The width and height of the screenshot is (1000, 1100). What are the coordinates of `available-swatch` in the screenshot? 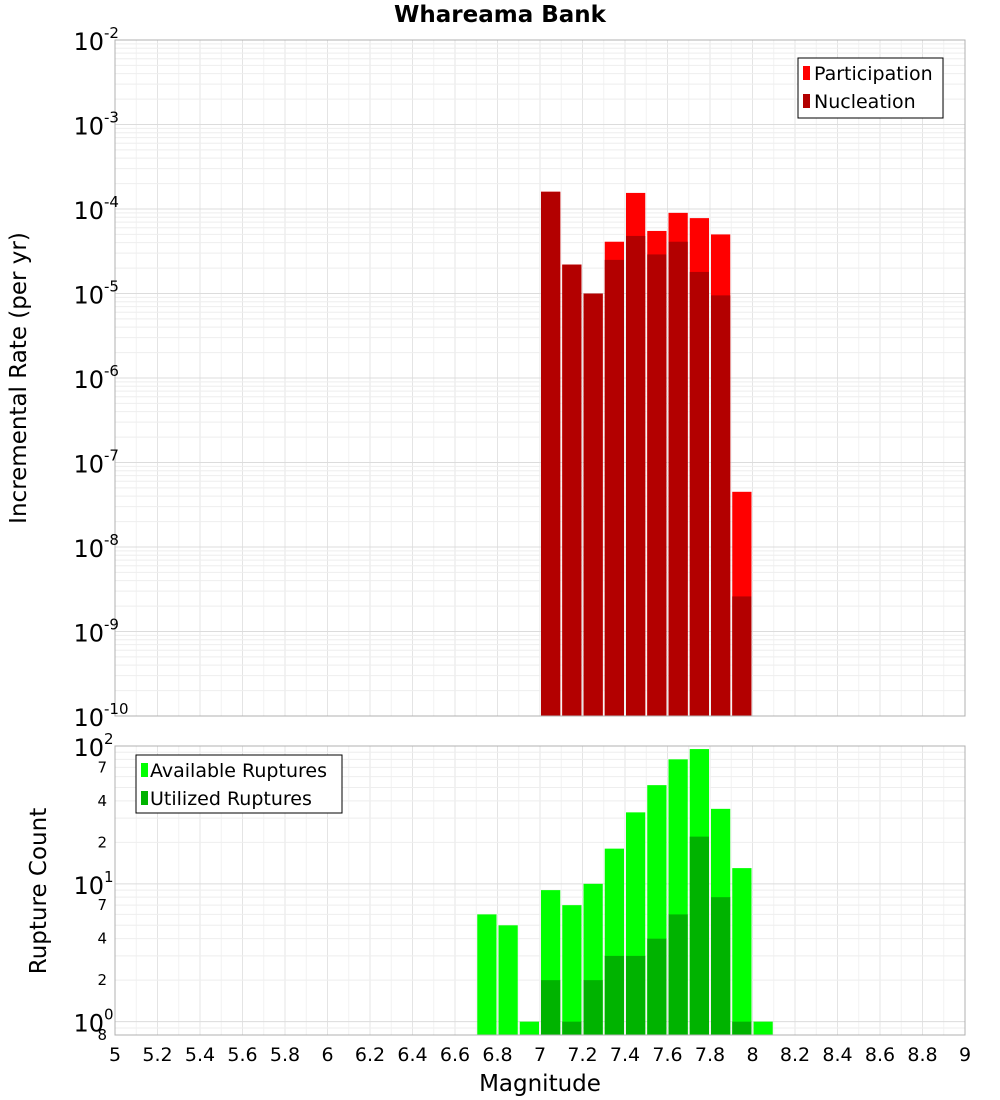 It's located at (144, 770).